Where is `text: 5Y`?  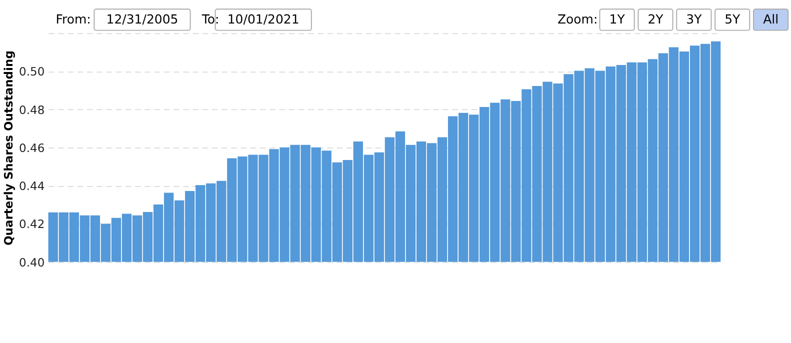
text: 5Y is located at coordinates (732, 19).